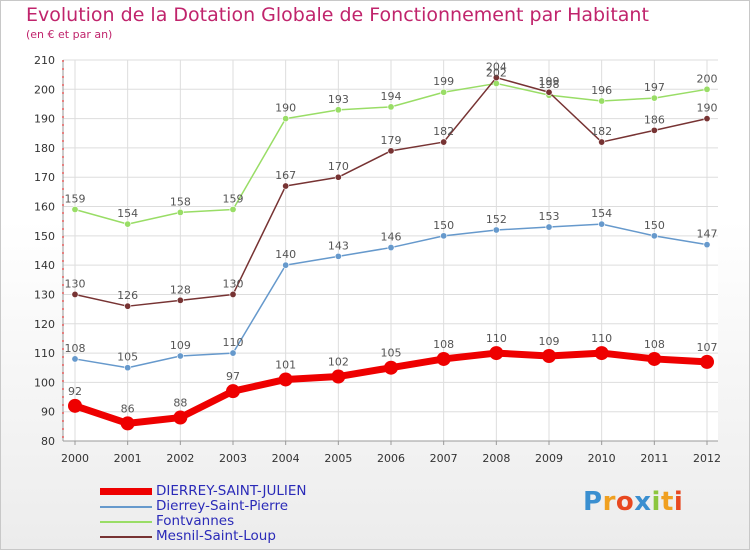 The height and width of the screenshot is (550, 750). What do you see at coordinates (444, 458) in the screenshot?
I see `x-tick-label: 2007` at bounding box center [444, 458].